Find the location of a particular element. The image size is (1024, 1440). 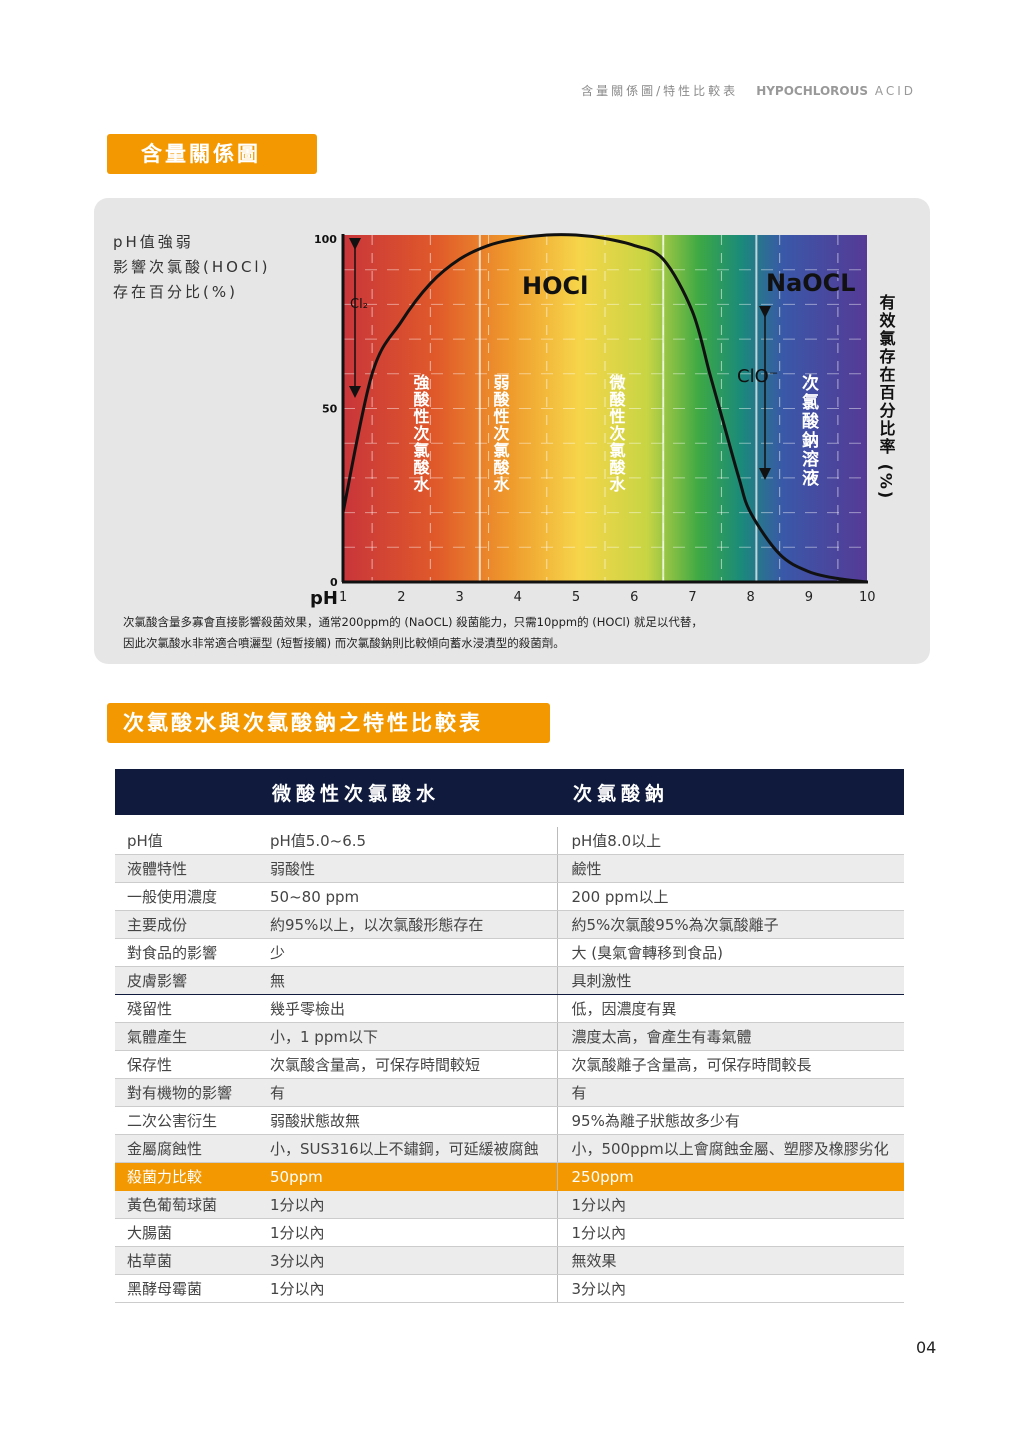

header-brand-suffix: ACID is located at coordinates (895, 91).